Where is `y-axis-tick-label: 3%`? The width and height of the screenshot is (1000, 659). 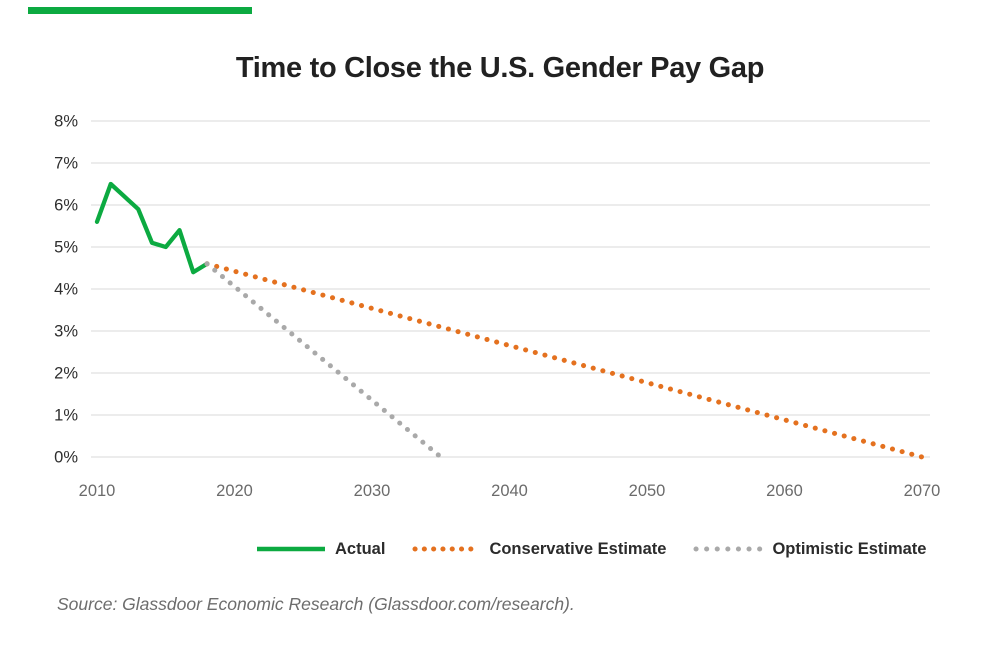 y-axis-tick-label: 3% is located at coordinates (66, 332).